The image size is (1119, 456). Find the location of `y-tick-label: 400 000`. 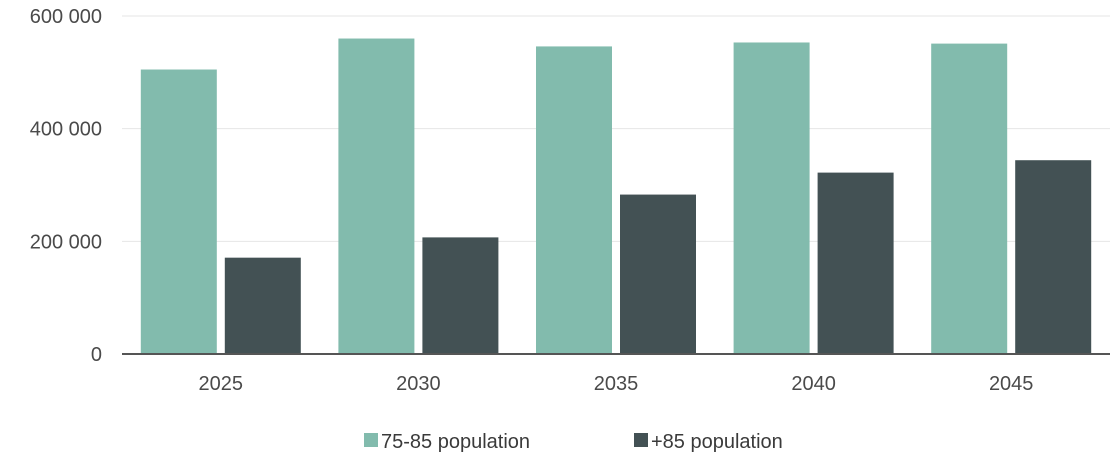

y-tick-label: 400 000 is located at coordinates (66, 130).